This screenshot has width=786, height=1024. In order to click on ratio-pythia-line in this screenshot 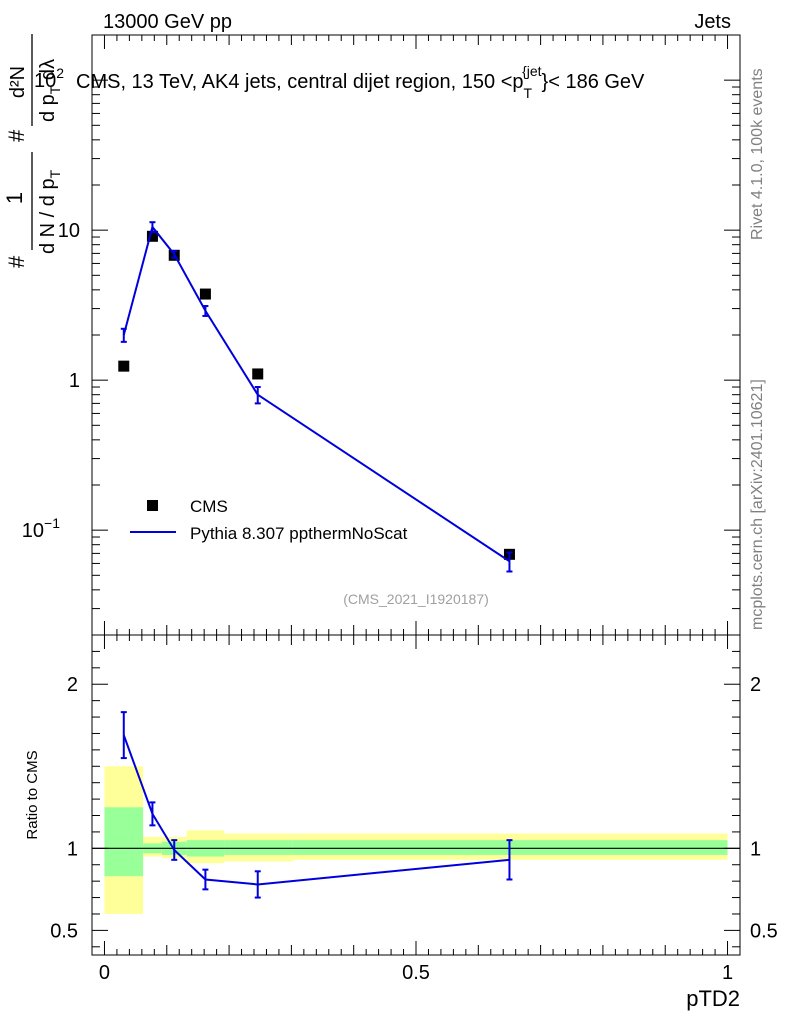, I will do `click(316, 810)`.